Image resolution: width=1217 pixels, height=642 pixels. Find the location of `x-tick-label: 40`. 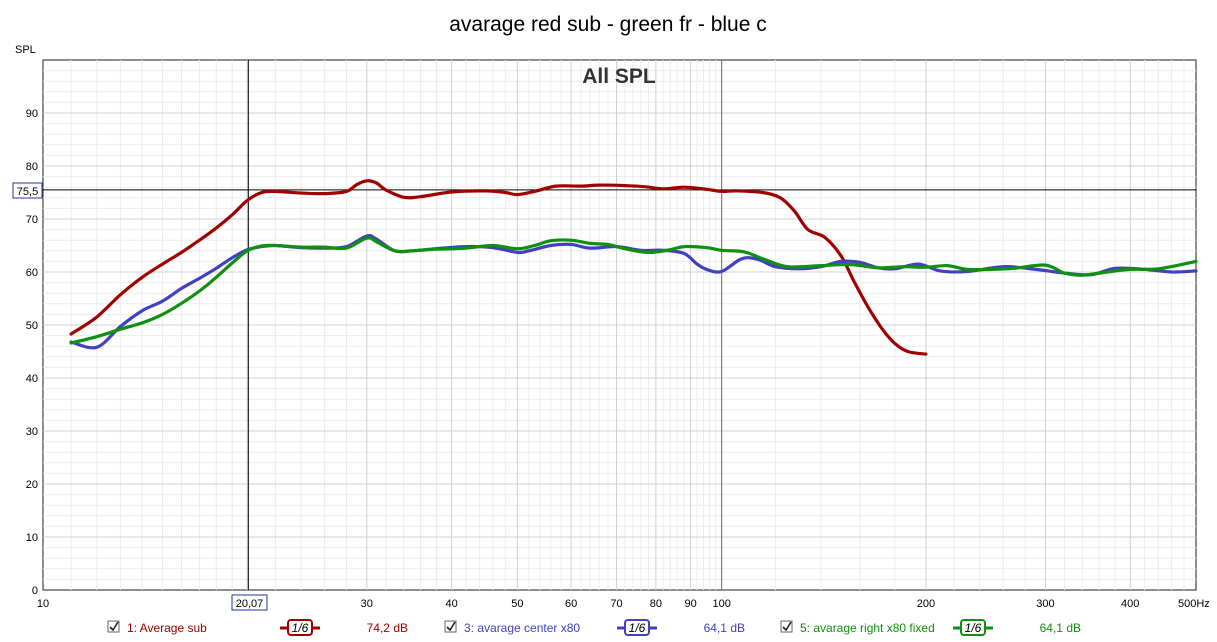

x-tick-label: 40 is located at coordinates (451, 604).